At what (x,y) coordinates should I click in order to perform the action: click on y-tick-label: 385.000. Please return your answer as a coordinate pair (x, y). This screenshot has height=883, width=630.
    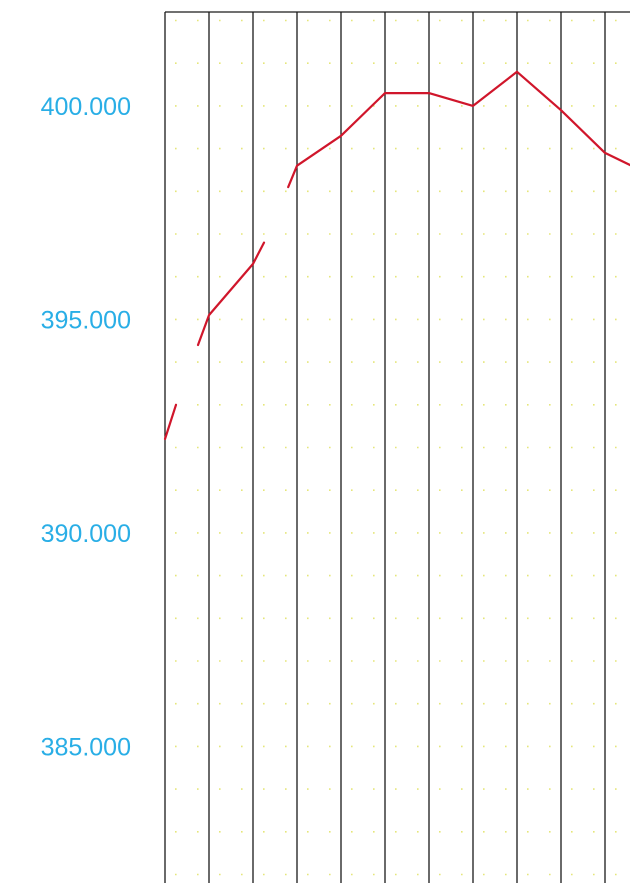
    Looking at the image, I should click on (86, 747).